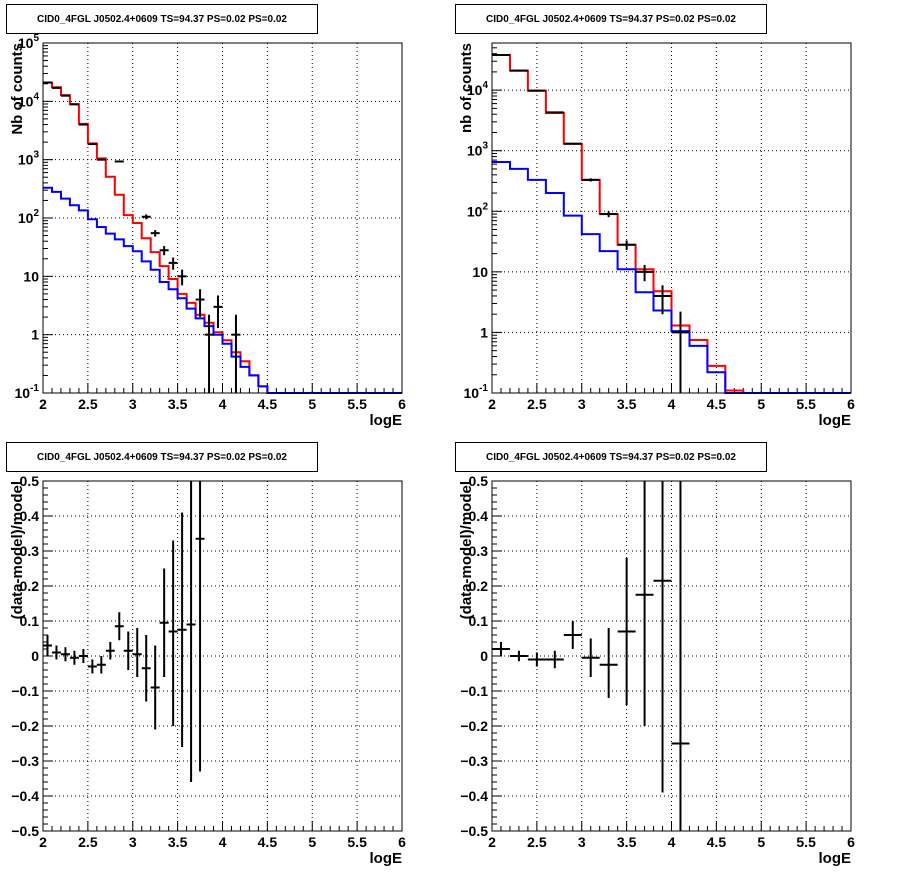 This screenshot has width=898, height=875. I want to click on y-tick-label: 10⁵, so click(29, 42).